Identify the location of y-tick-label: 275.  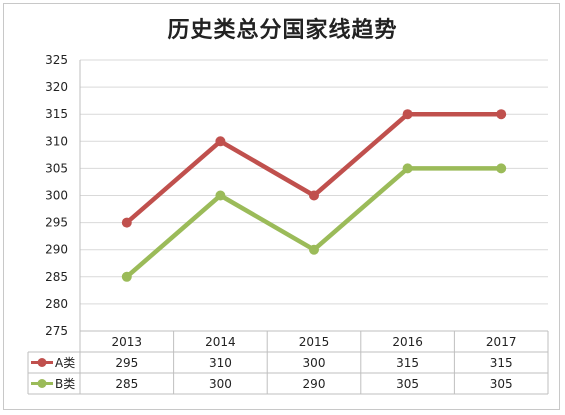
(56, 331).